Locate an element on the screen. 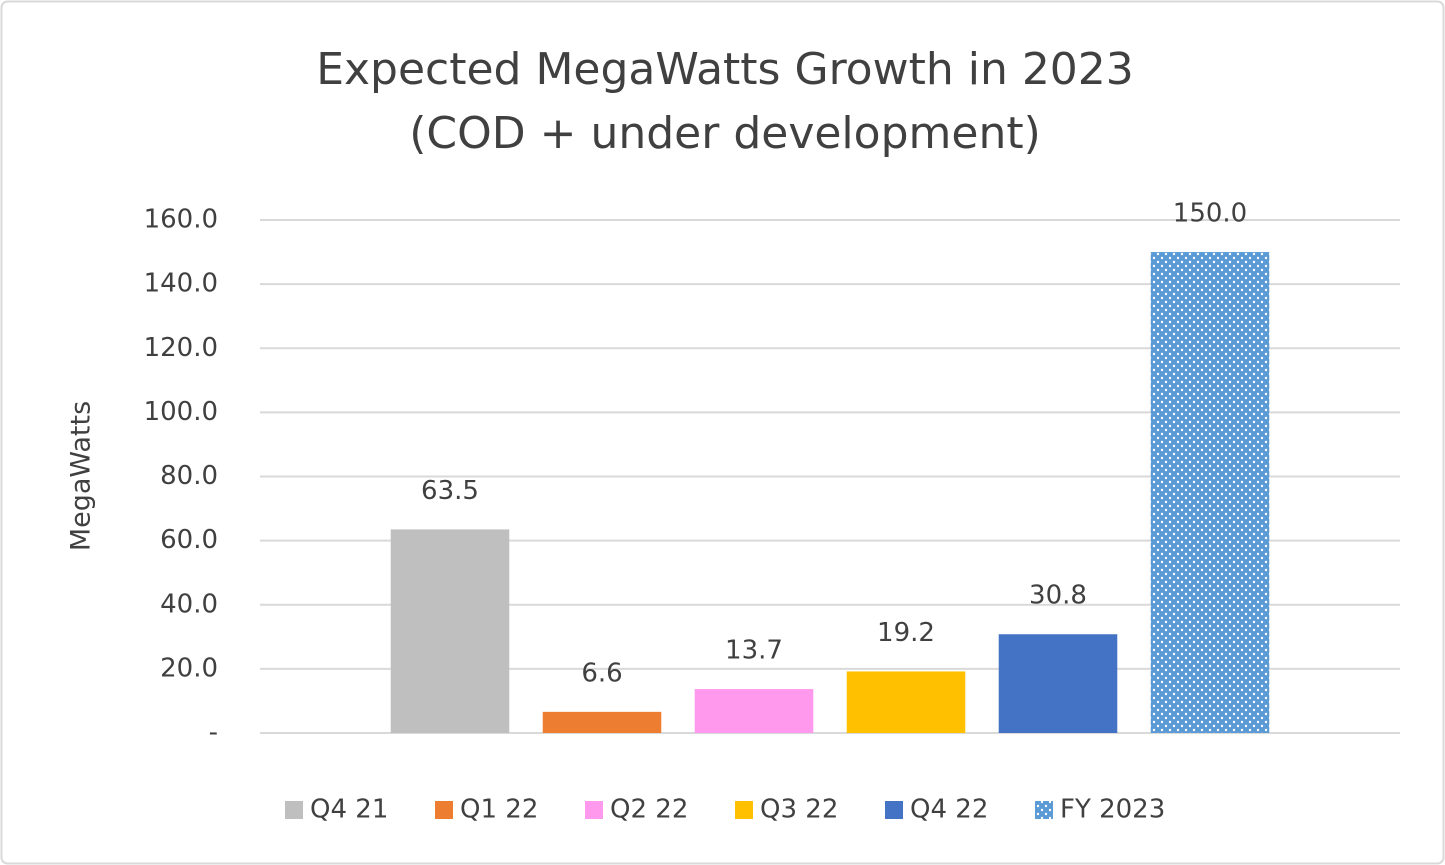  data-label: 150.0 is located at coordinates (1210, 214).